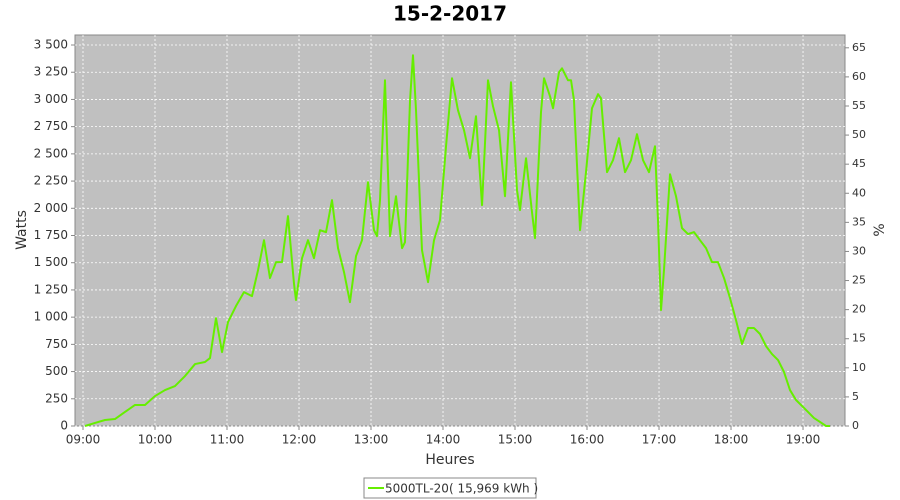 This screenshot has width=900, height=500. I want to click on y-tick-label: 1 750, so click(51, 235).